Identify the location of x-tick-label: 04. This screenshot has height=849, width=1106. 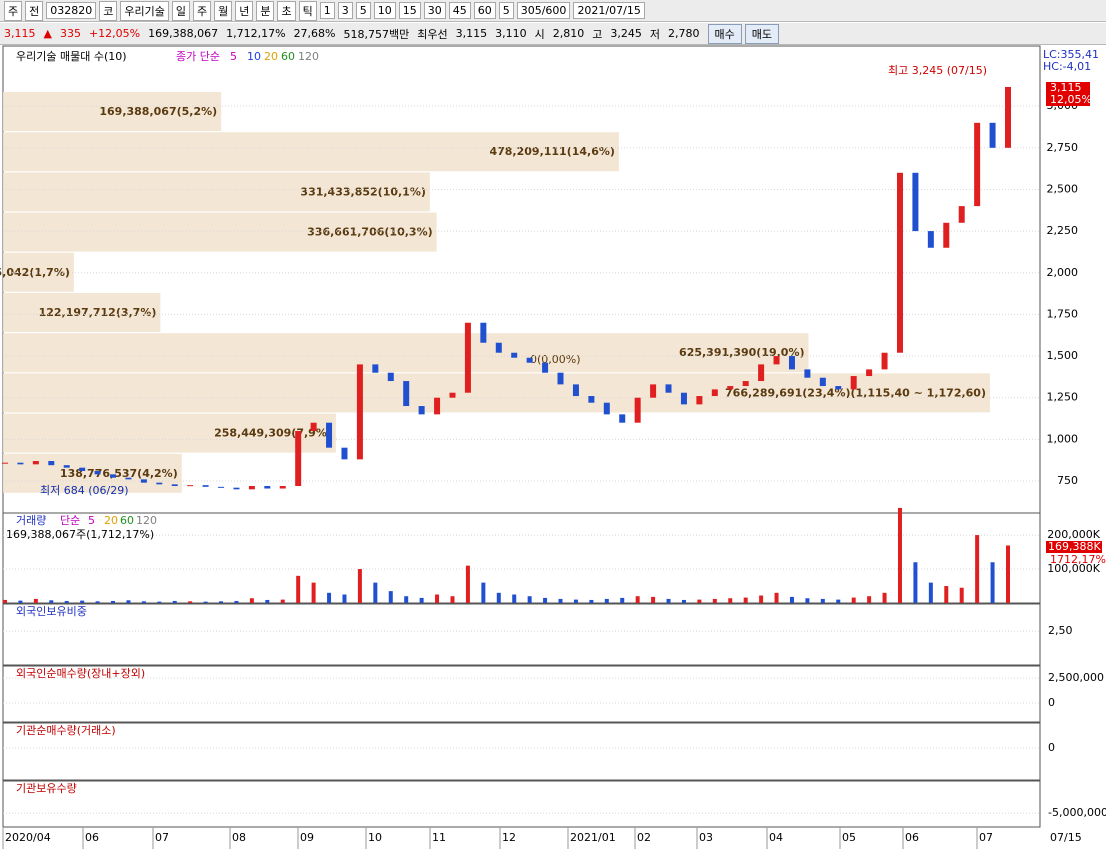
(776, 837).